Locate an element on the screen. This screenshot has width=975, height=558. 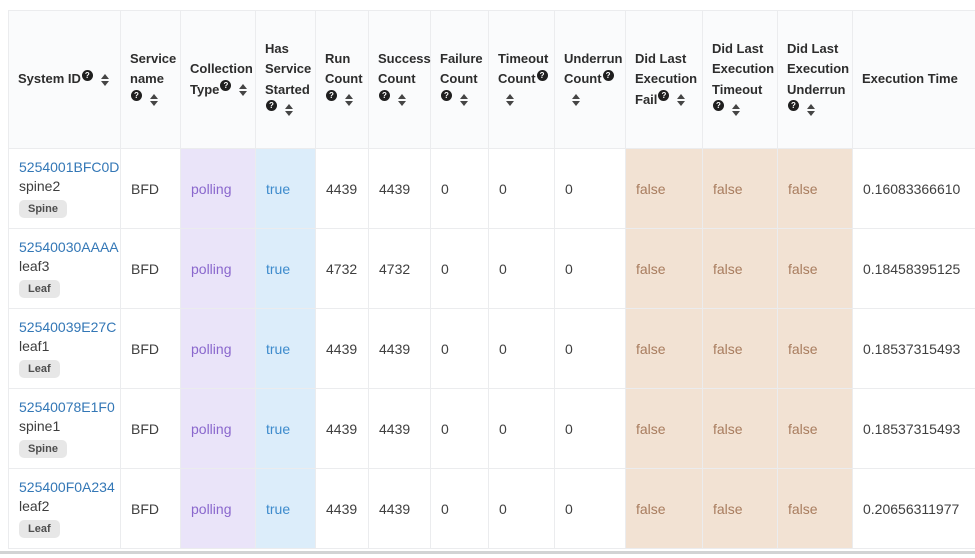
col-header-did-last-execution-fail: Did Last Execution Fail? is located at coordinates (664, 79).